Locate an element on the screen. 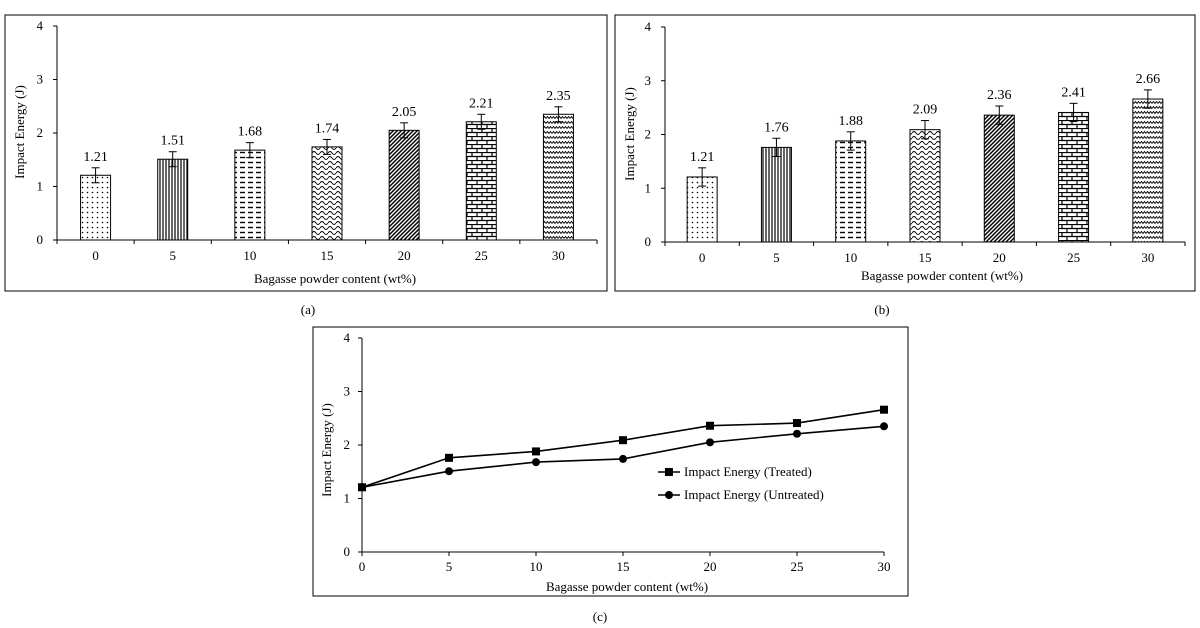  panel-b-data-label: 2.09 is located at coordinates (925, 110).